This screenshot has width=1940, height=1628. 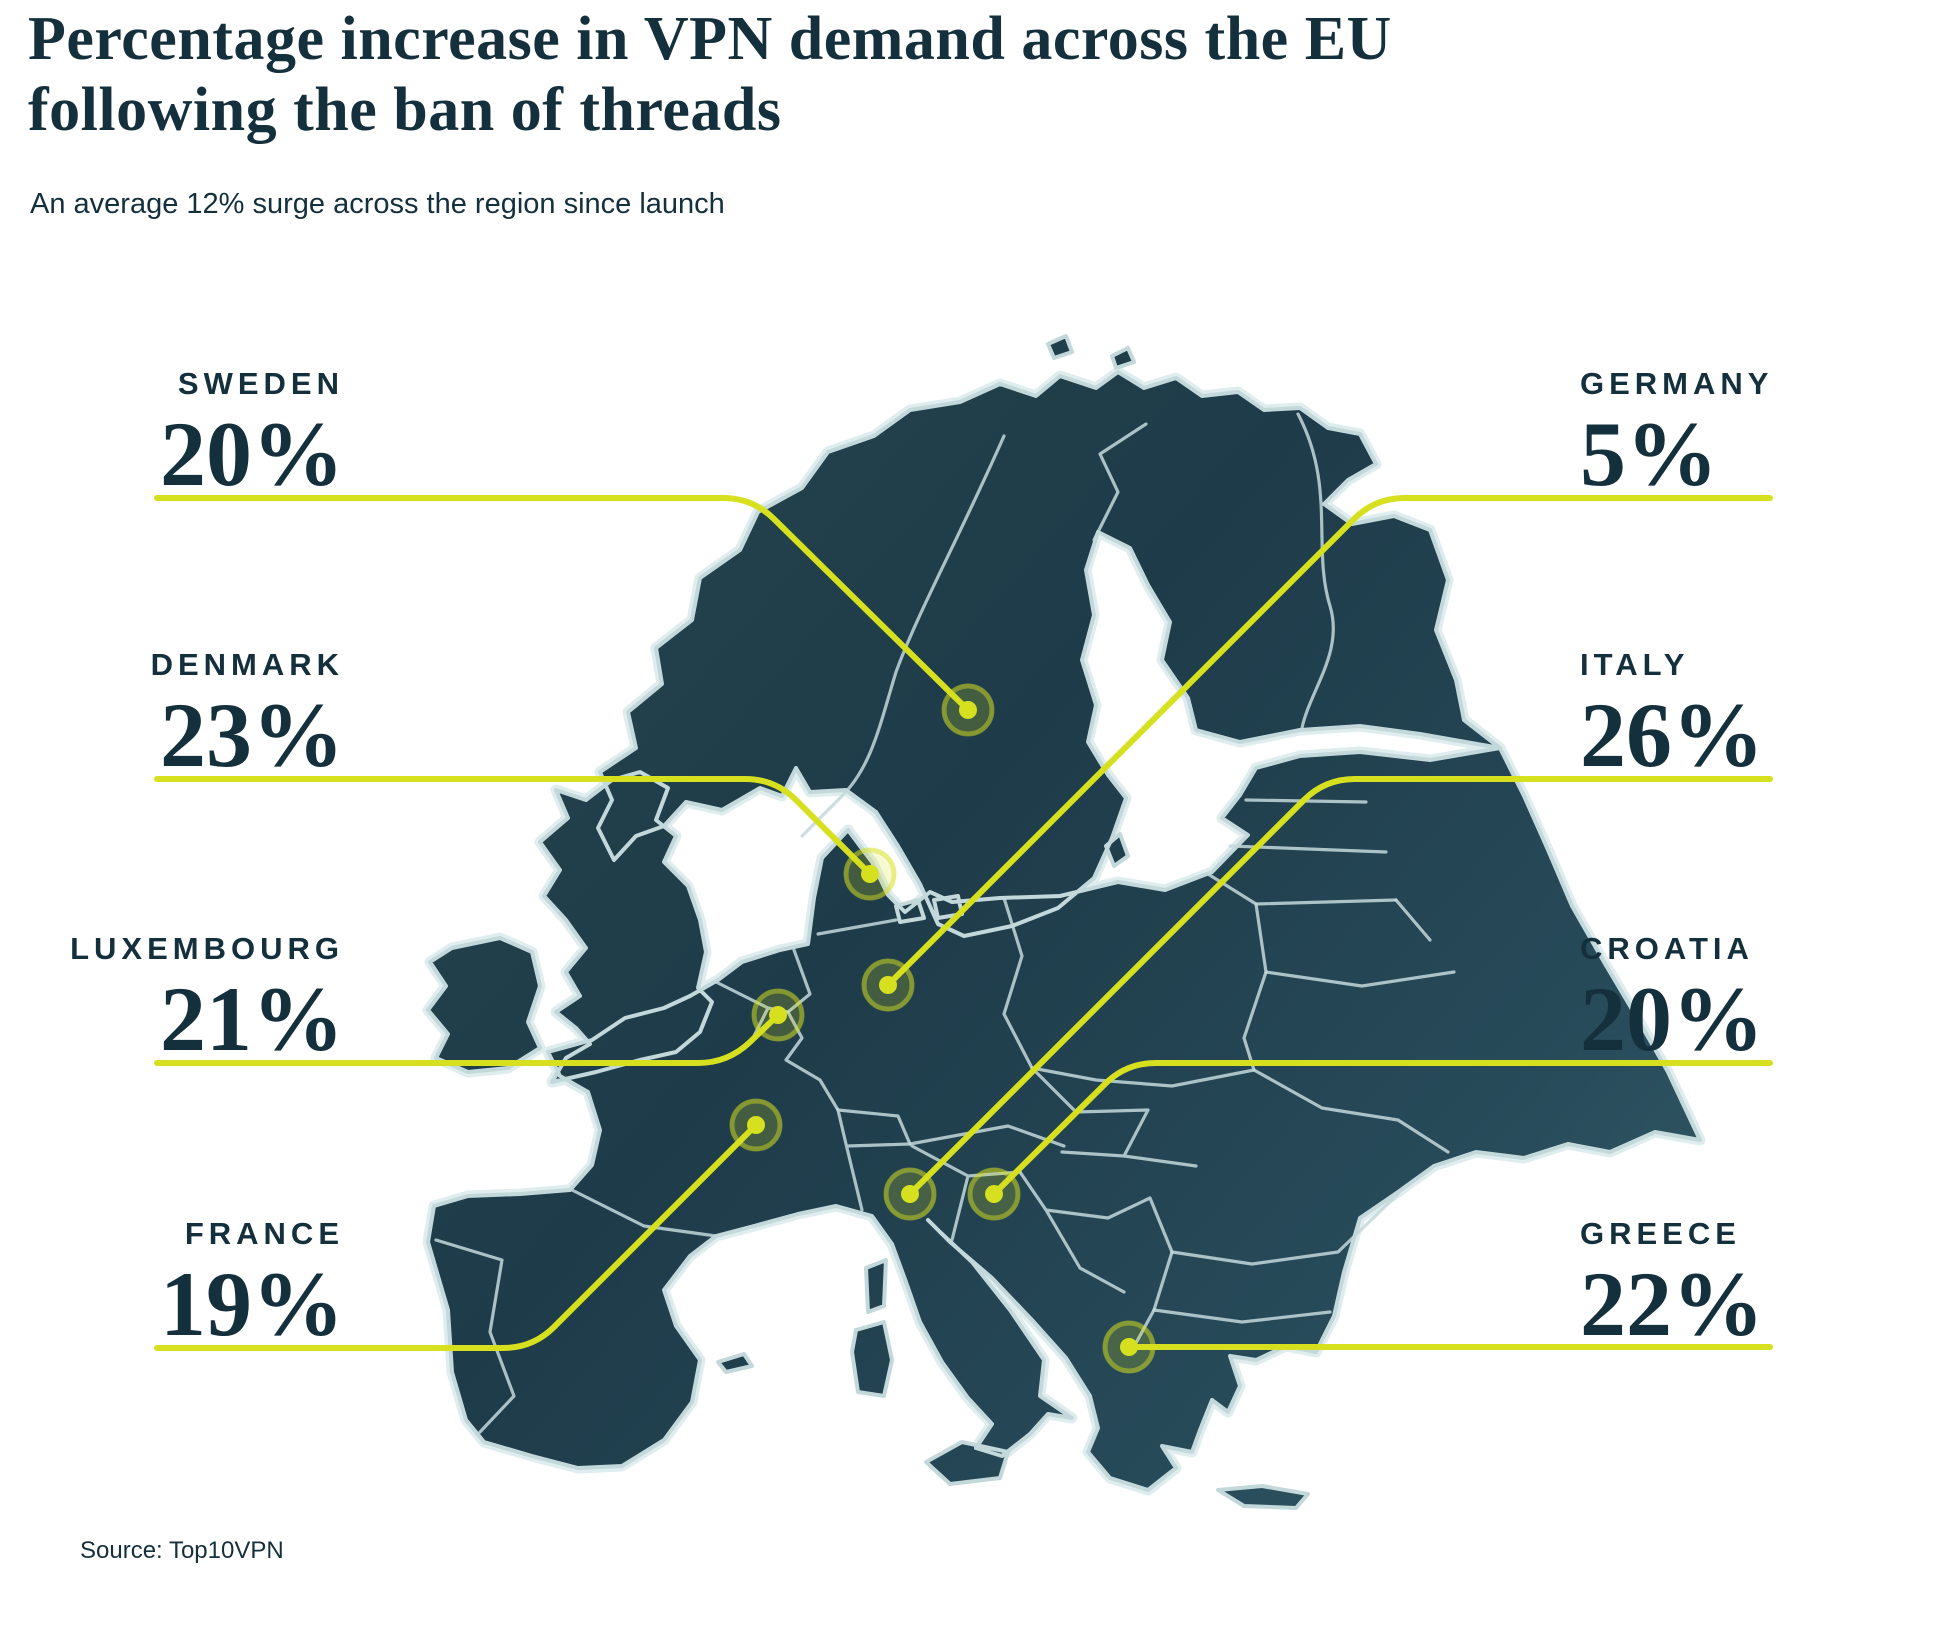 What do you see at coordinates (182, 1550) in the screenshot?
I see `source-note: Source: Top10VPN` at bounding box center [182, 1550].